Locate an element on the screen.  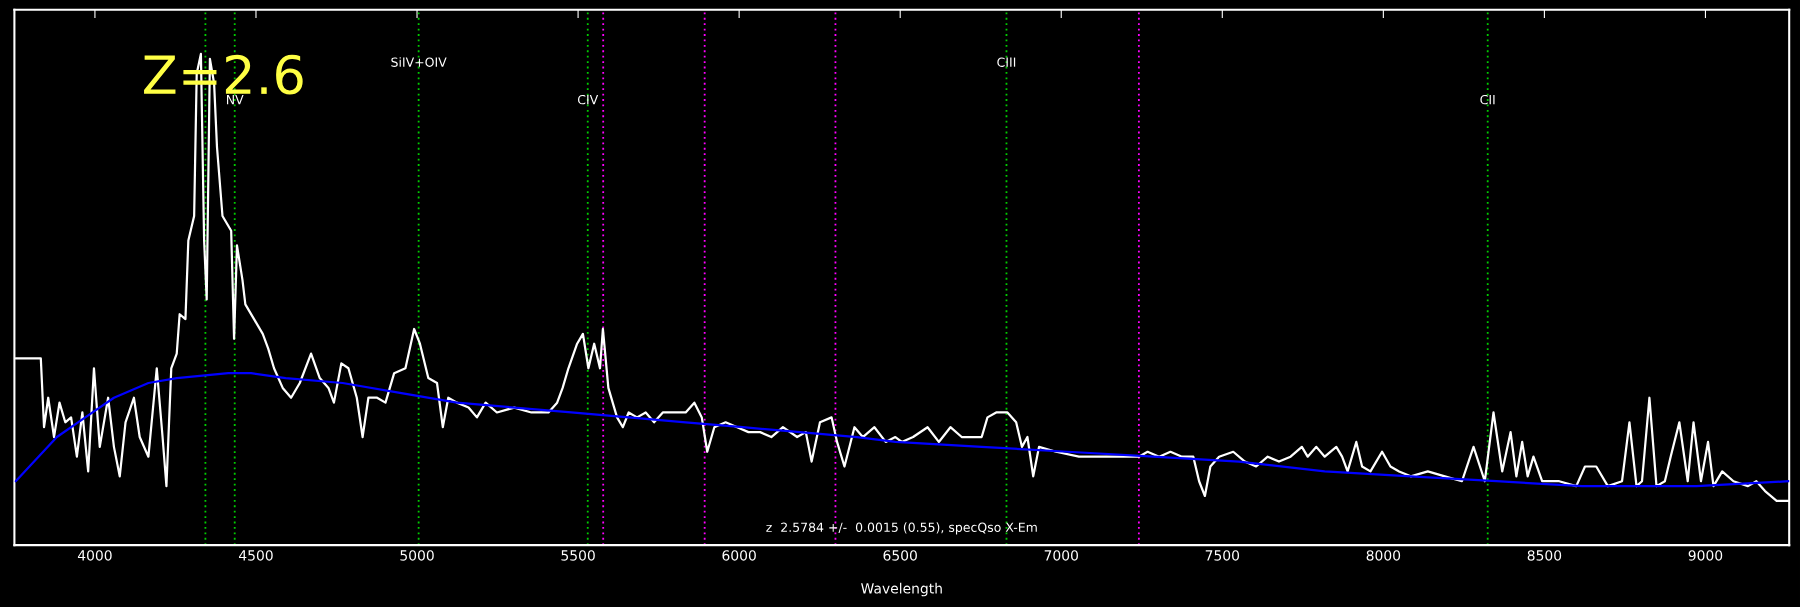
ref-line-label: CIII is located at coordinates (1006, 62).